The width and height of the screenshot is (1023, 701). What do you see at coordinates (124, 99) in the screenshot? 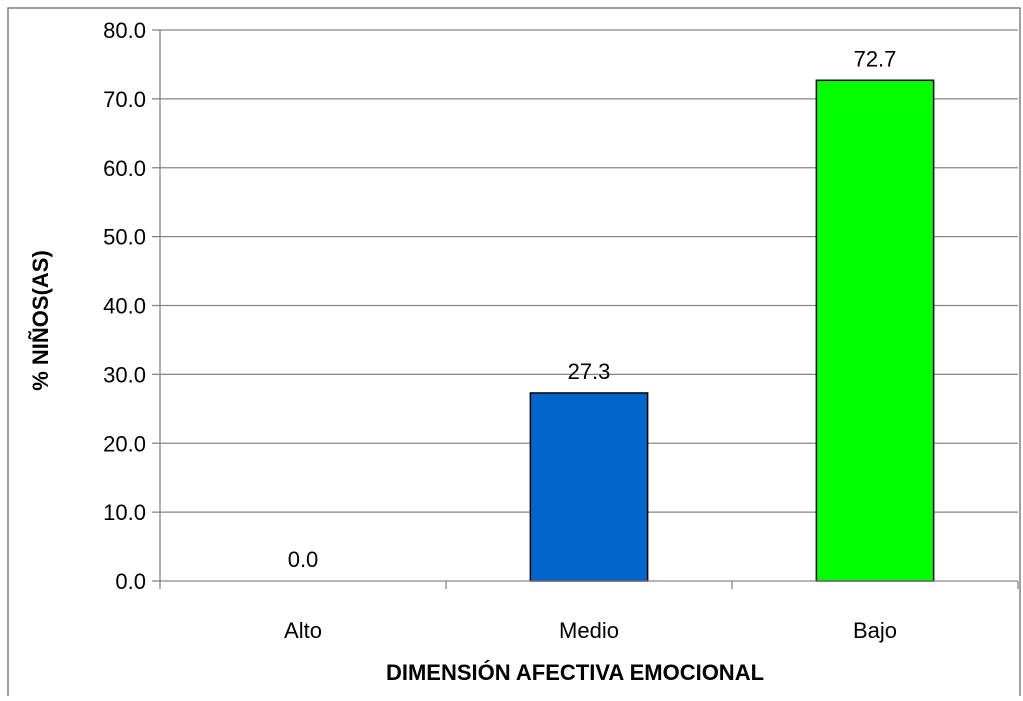
I see `y-tick-label: 70.0` at bounding box center [124, 99].